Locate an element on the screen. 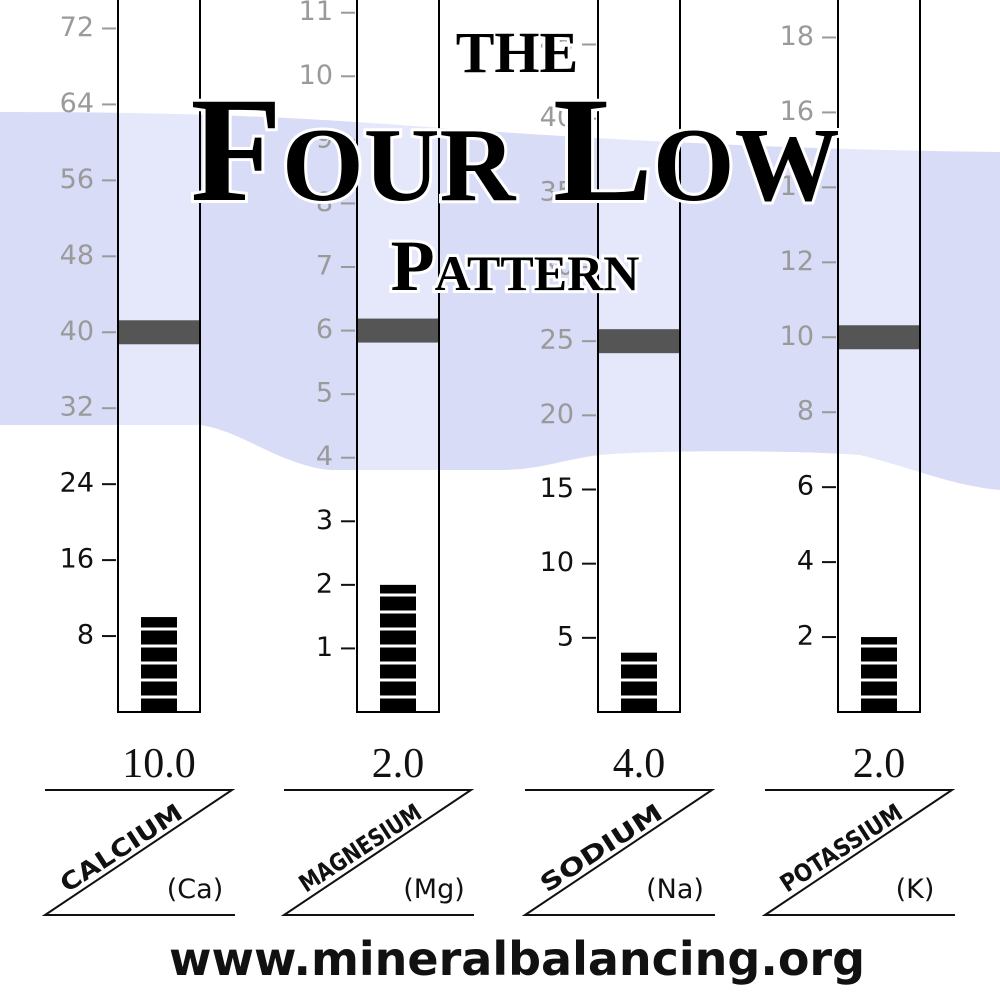  value-label: 10.0 is located at coordinates (159, 764).